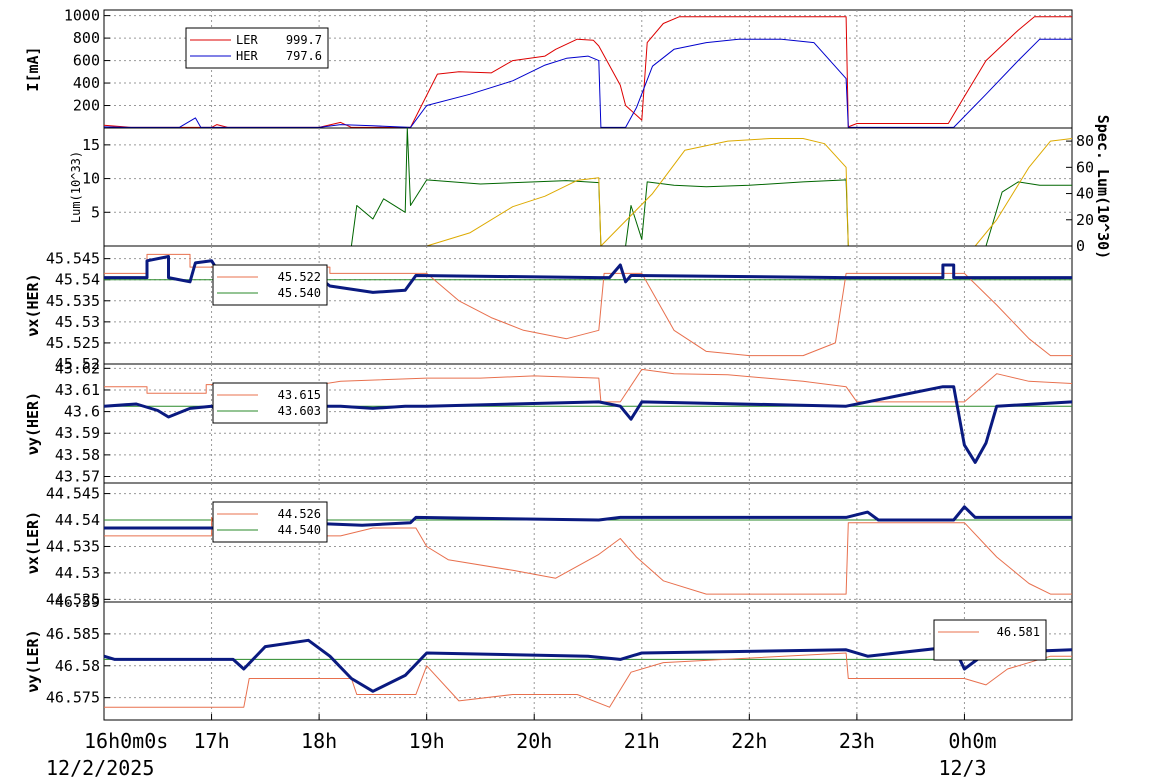 This screenshot has width=1154, height=782. What do you see at coordinates (1085, 220) in the screenshot?
I see `right-tick-label: 20` at bounding box center [1085, 220].